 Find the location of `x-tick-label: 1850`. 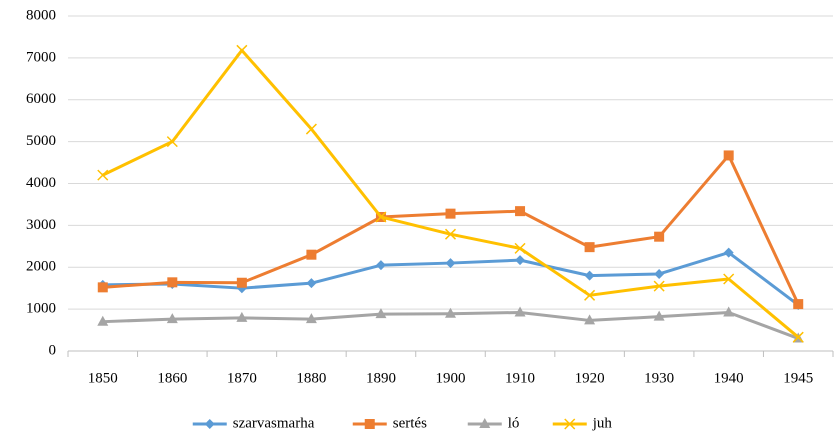

x-tick-label: 1850 is located at coordinates (103, 378).